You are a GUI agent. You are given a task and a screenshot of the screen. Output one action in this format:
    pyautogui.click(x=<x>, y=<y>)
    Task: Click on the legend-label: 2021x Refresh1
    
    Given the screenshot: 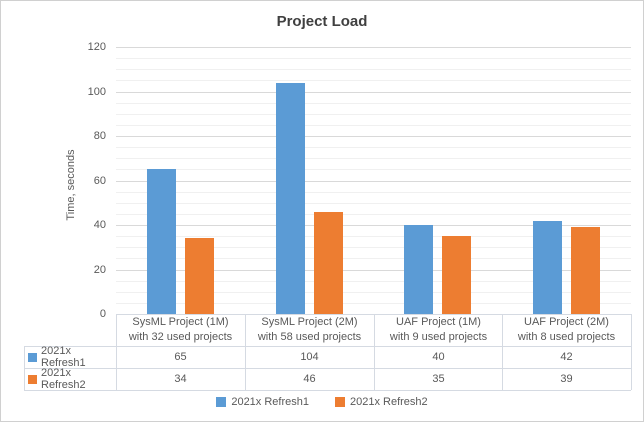 What is the action you would take?
    pyautogui.click(x=270, y=402)
    